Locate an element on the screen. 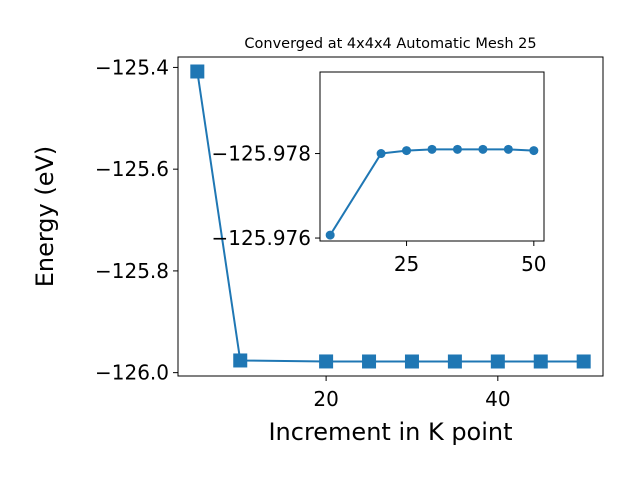 The width and height of the screenshot is (640, 480). y-tick-label: −125.978 is located at coordinates (261, 154).